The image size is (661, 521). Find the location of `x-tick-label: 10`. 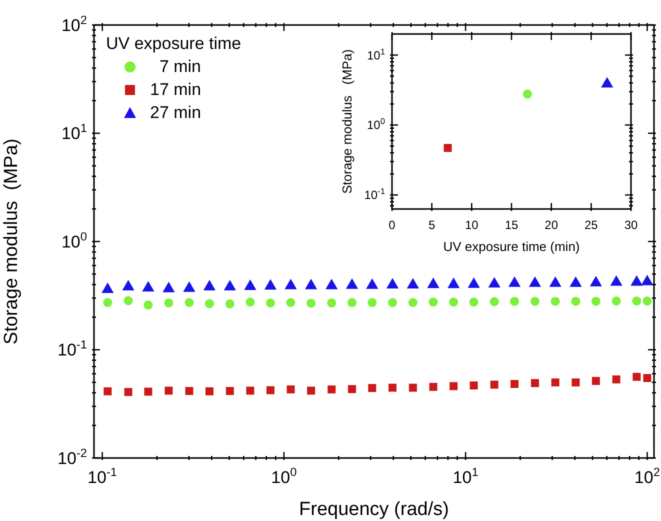

x-tick-label: 10 is located at coordinates (471, 225).